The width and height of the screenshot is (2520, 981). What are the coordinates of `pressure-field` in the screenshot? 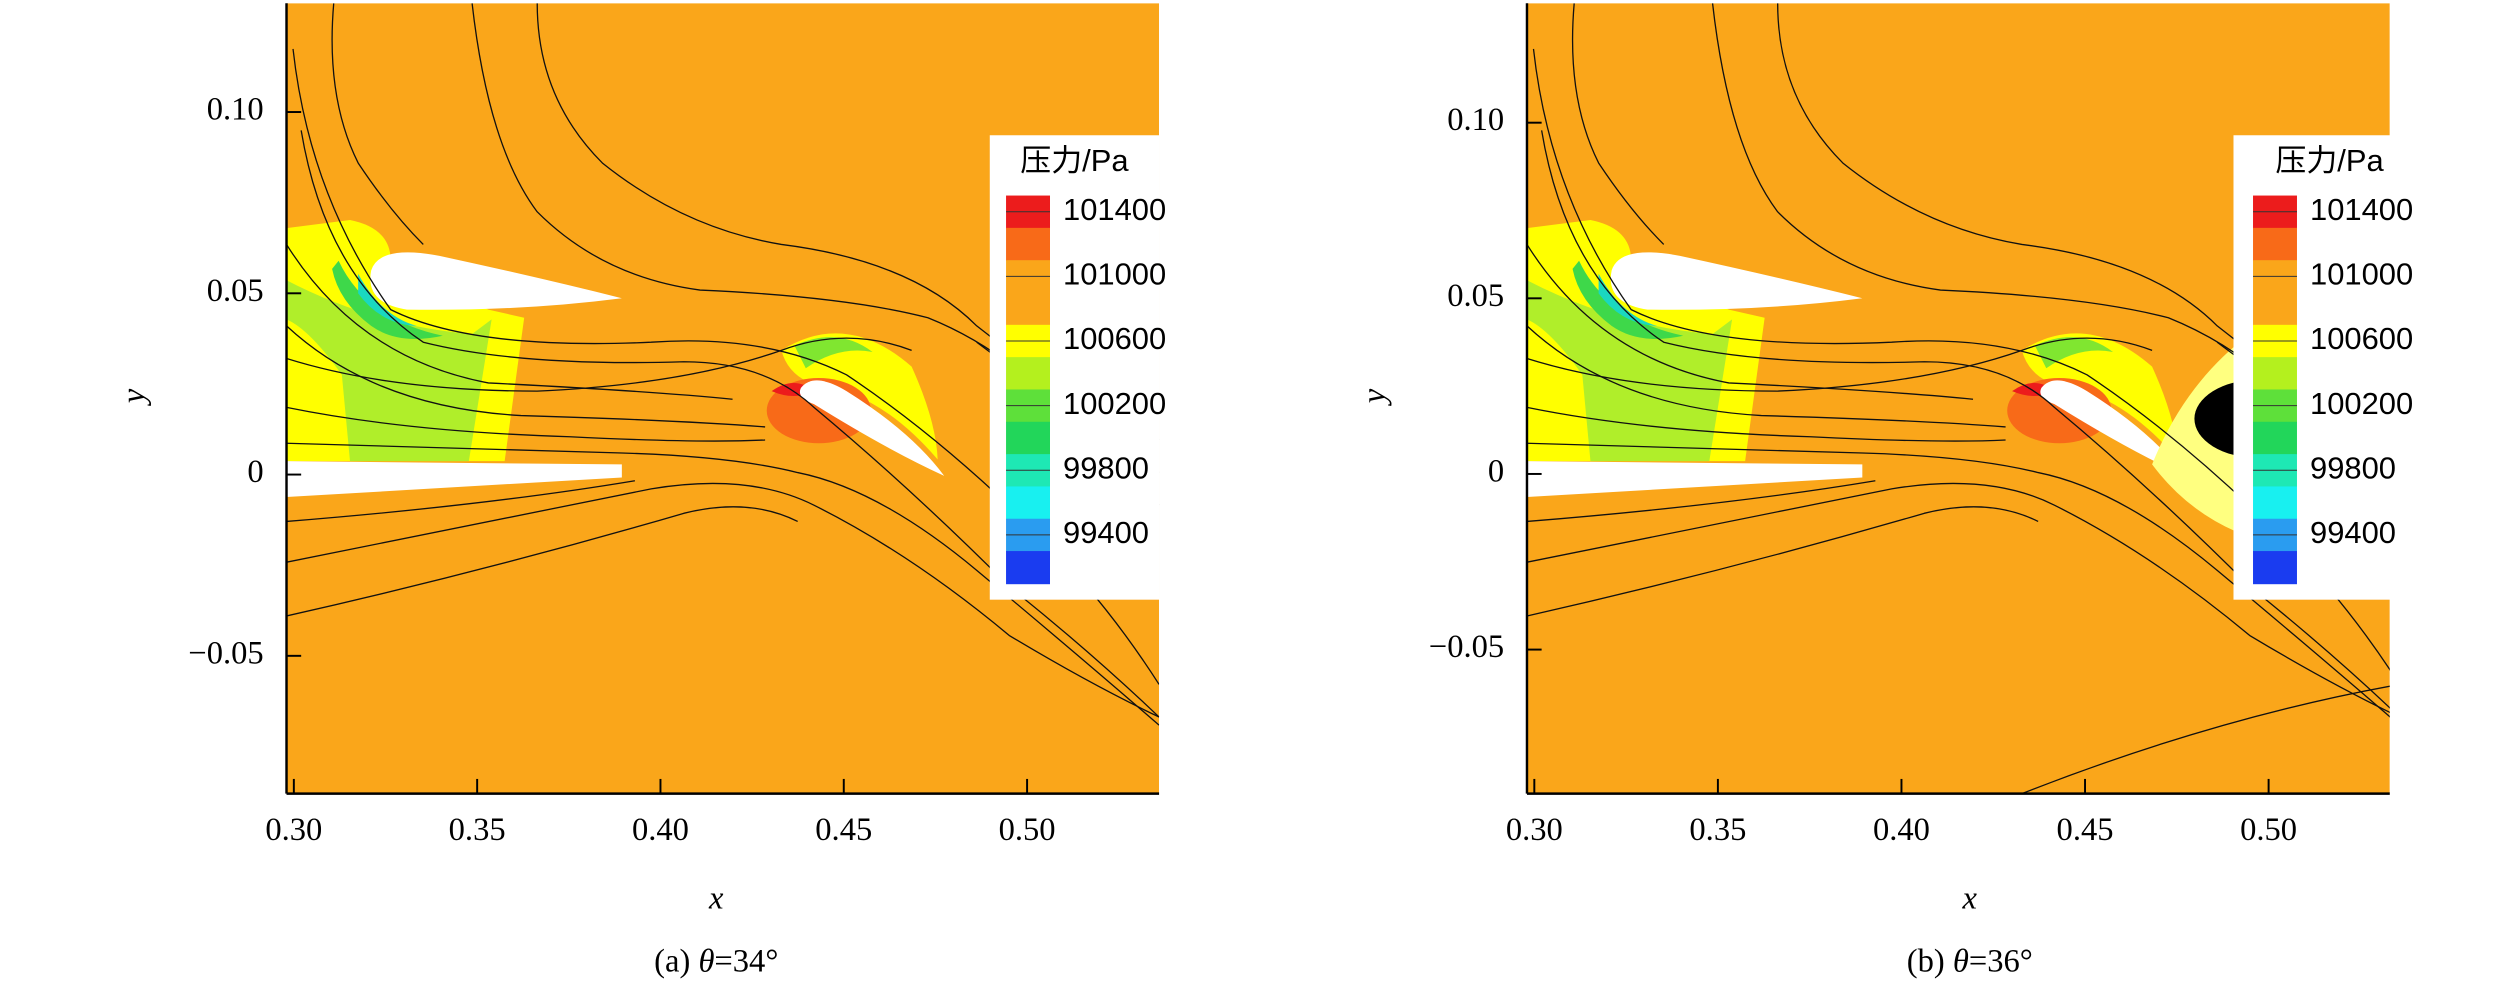 It's located at (615, 358).